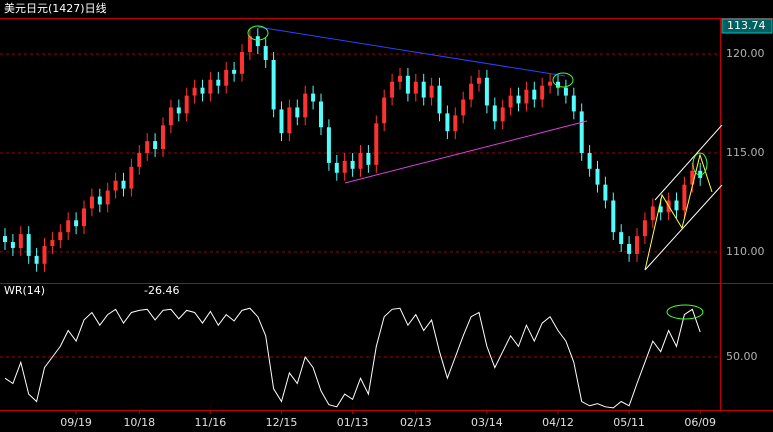  Describe the element at coordinates (139, 422) in the screenshot. I see `x-tick-label: 10/18` at that location.